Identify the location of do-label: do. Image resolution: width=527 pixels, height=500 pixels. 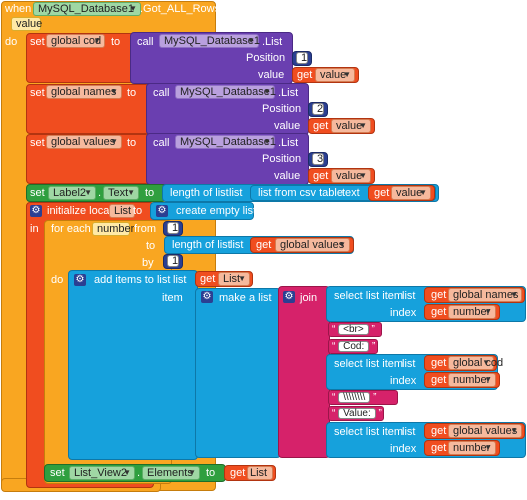
(57, 280).